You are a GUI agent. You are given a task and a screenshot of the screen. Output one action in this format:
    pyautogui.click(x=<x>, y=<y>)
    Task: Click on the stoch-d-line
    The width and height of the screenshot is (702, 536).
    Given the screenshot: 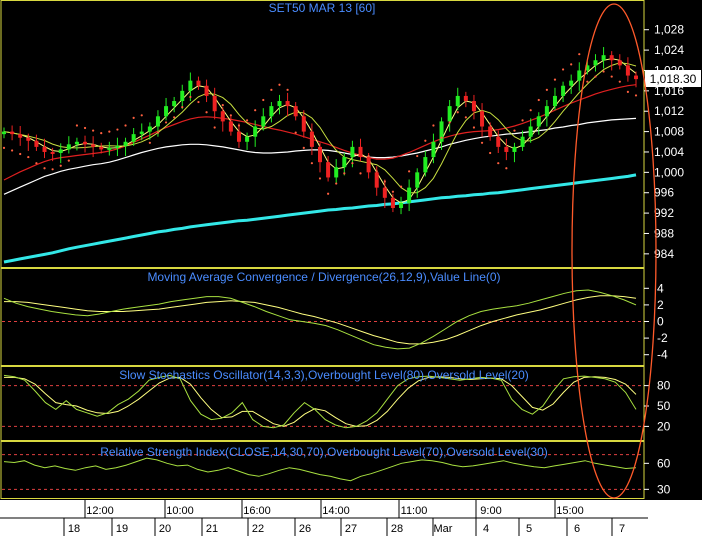 What is the action you would take?
    pyautogui.click(x=320, y=401)
    